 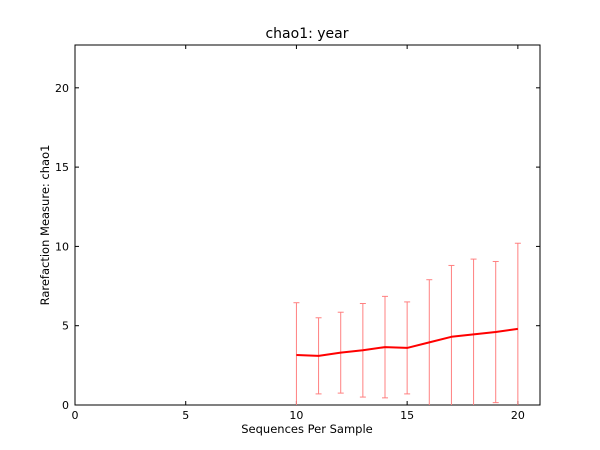 I want to click on series-line, so click(x=407, y=342).